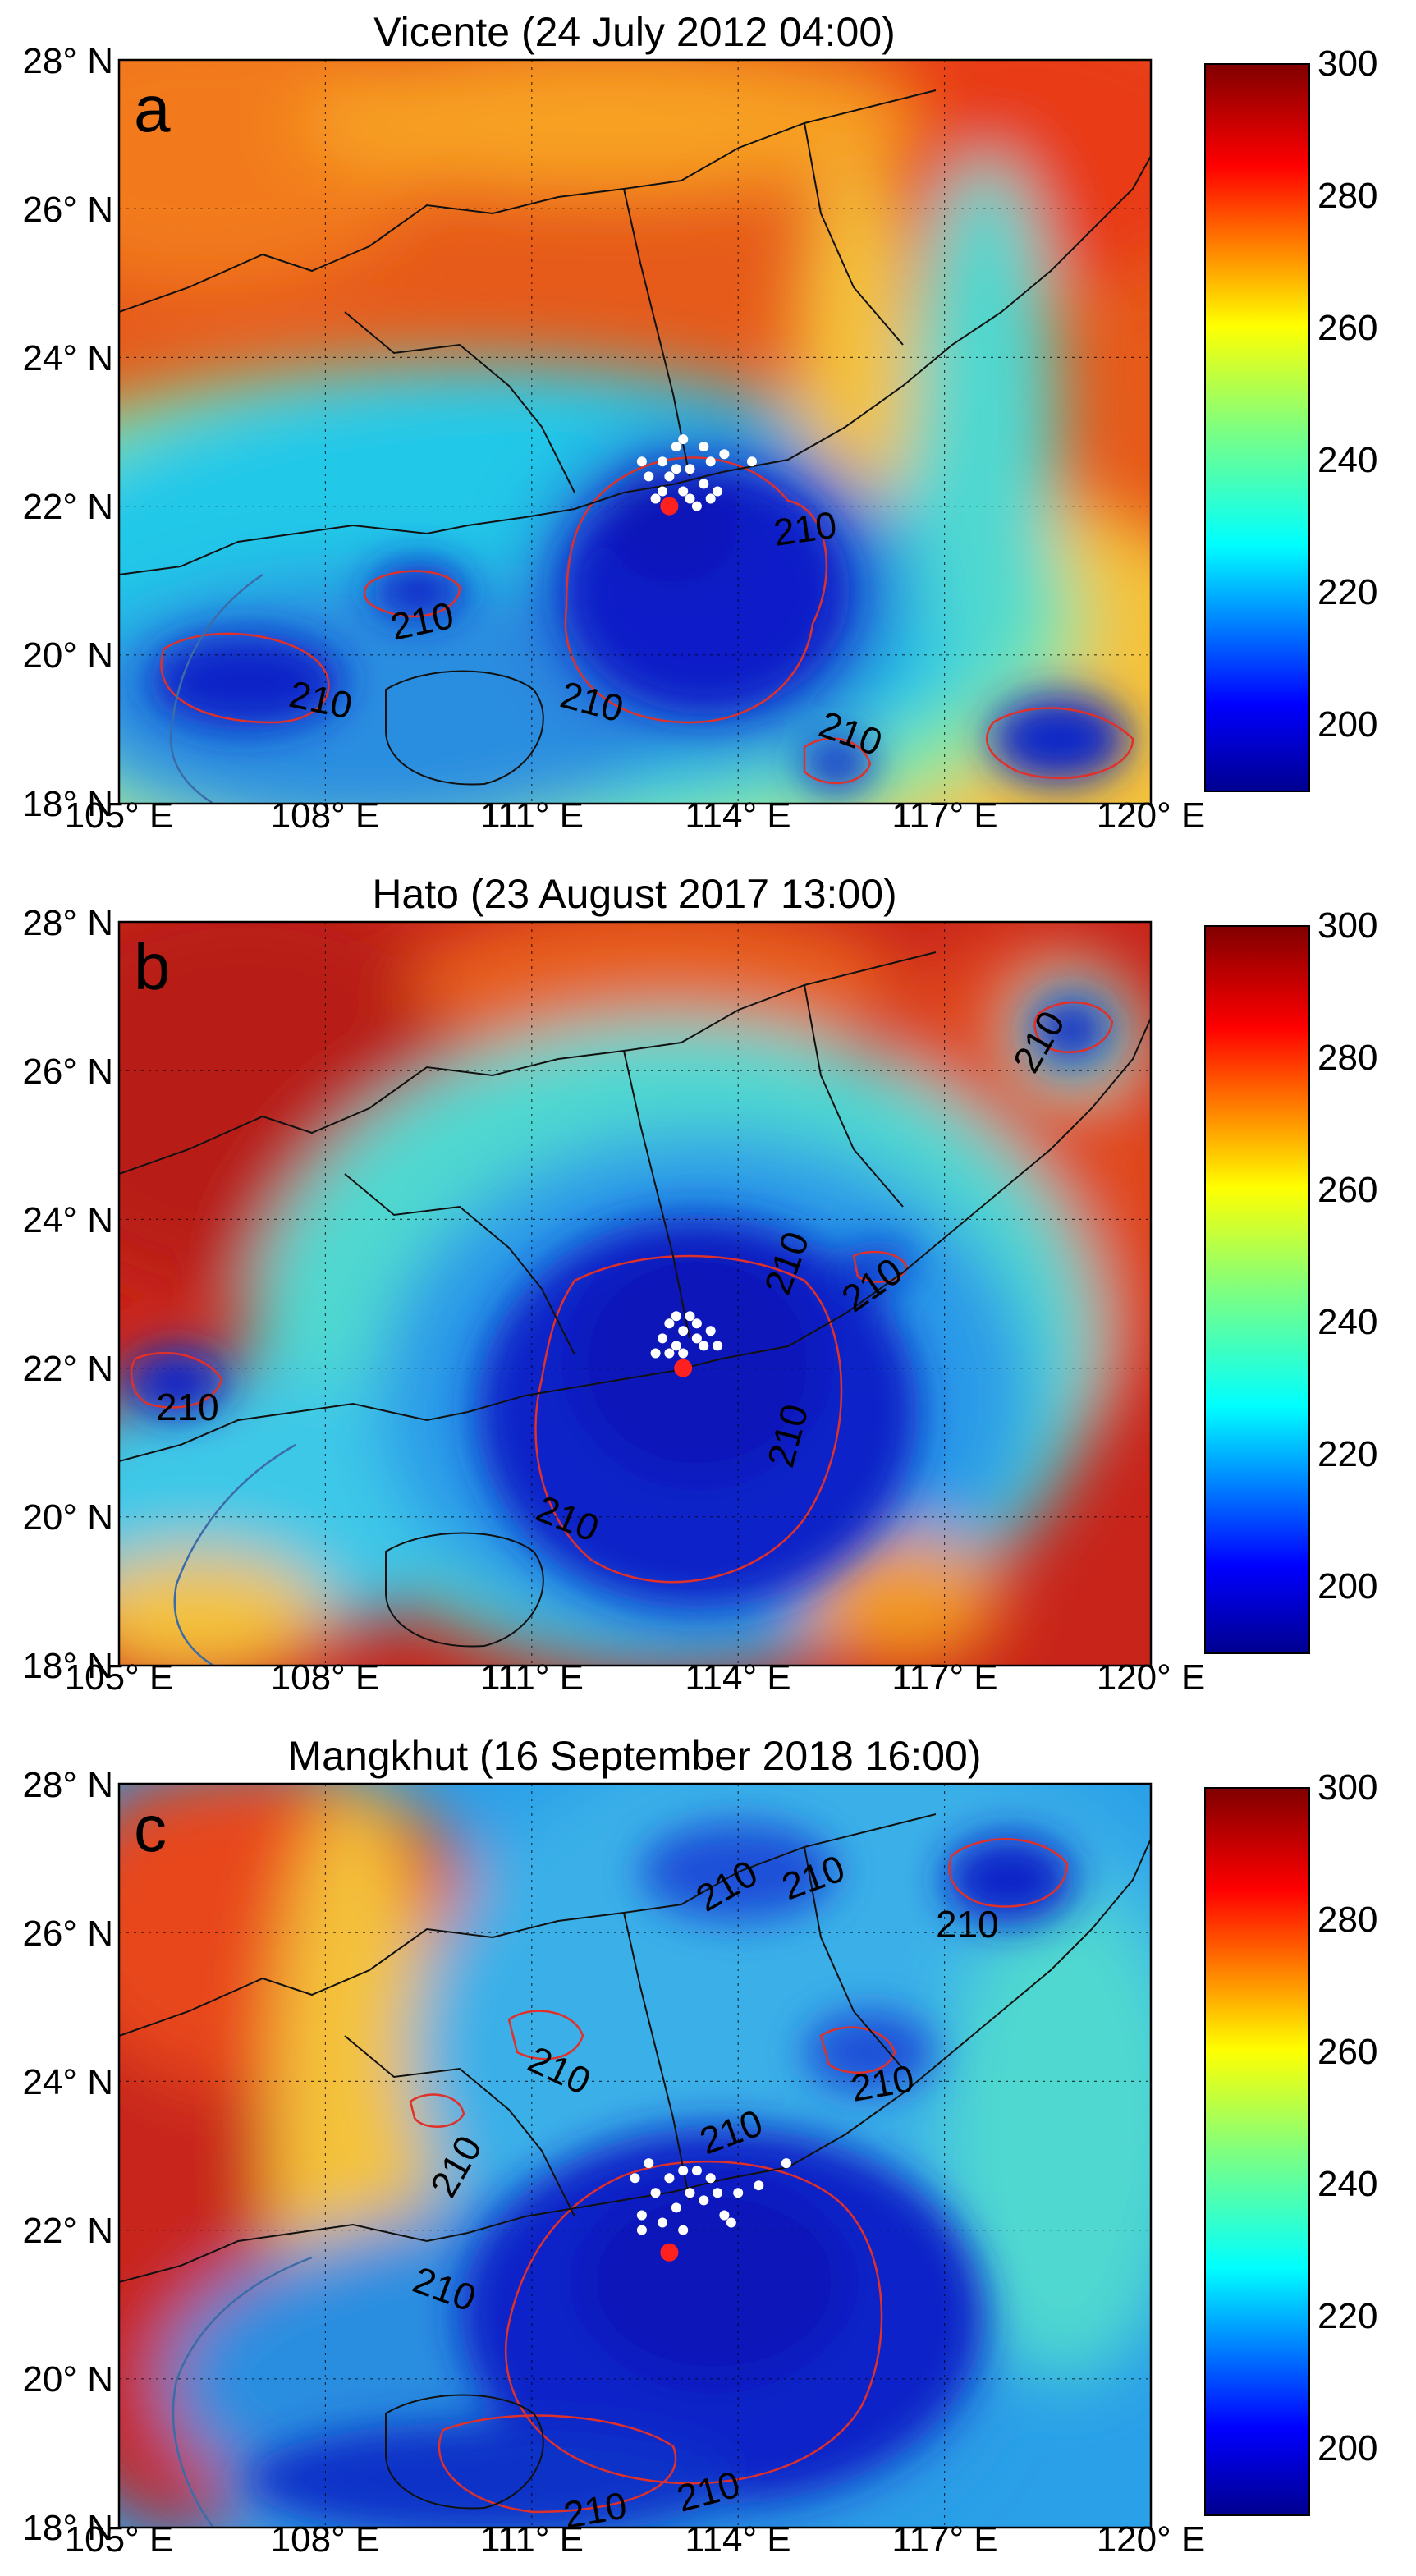  I want to click on panel-letter: b, so click(152, 967).